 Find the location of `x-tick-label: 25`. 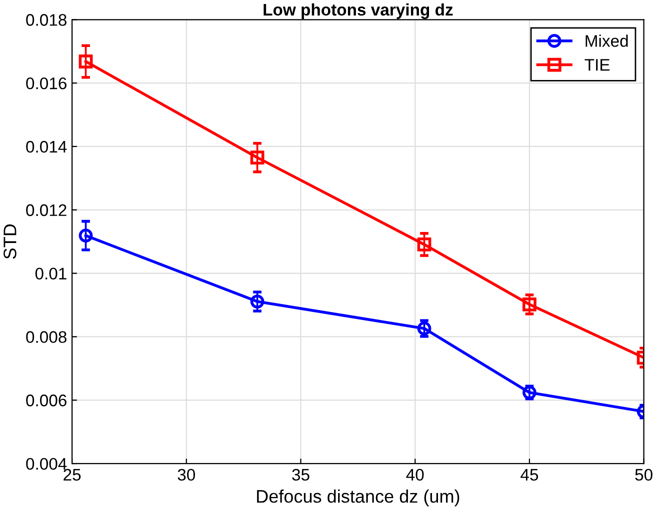

x-tick-label: 25 is located at coordinates (72, 474).